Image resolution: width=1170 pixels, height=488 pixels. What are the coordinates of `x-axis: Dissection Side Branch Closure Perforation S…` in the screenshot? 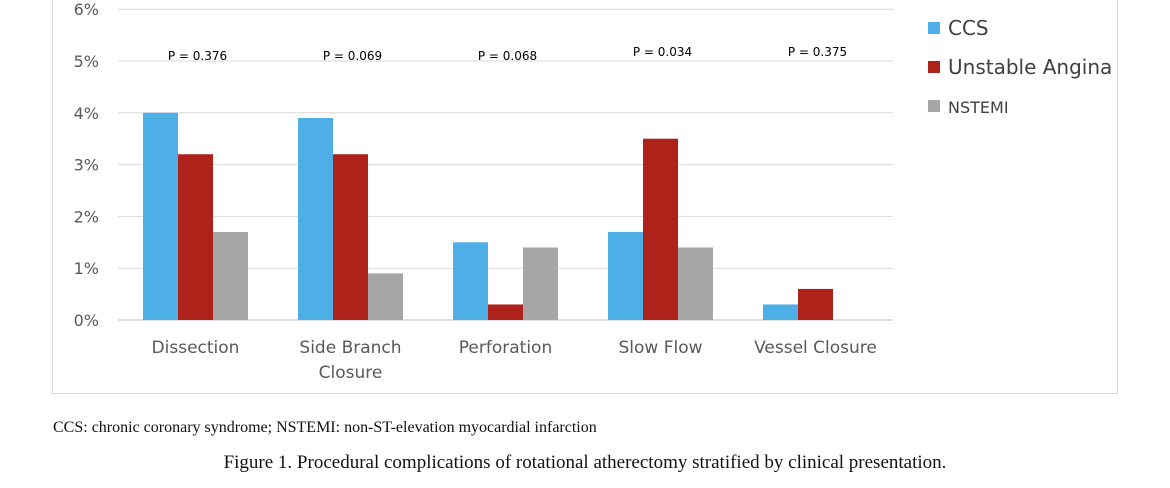 It's located at (514, 360).